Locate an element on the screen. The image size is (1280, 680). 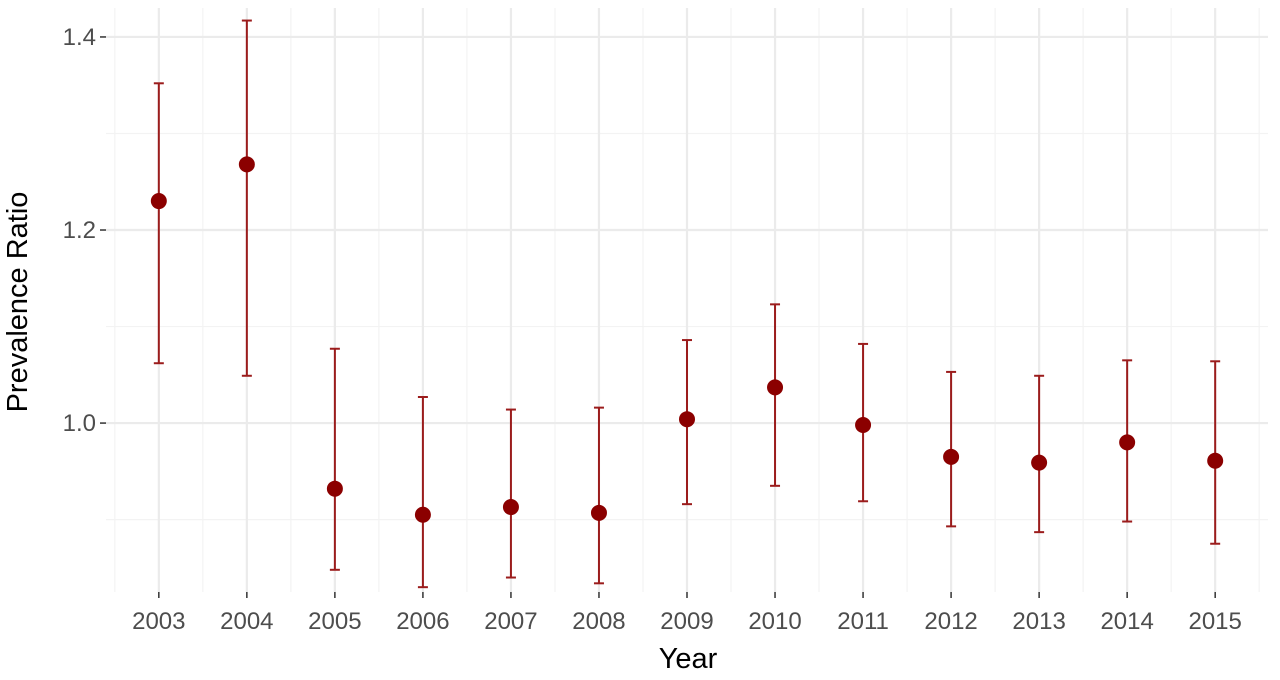
x-tick-label: 2014 is located at coordinates (1126, 621).